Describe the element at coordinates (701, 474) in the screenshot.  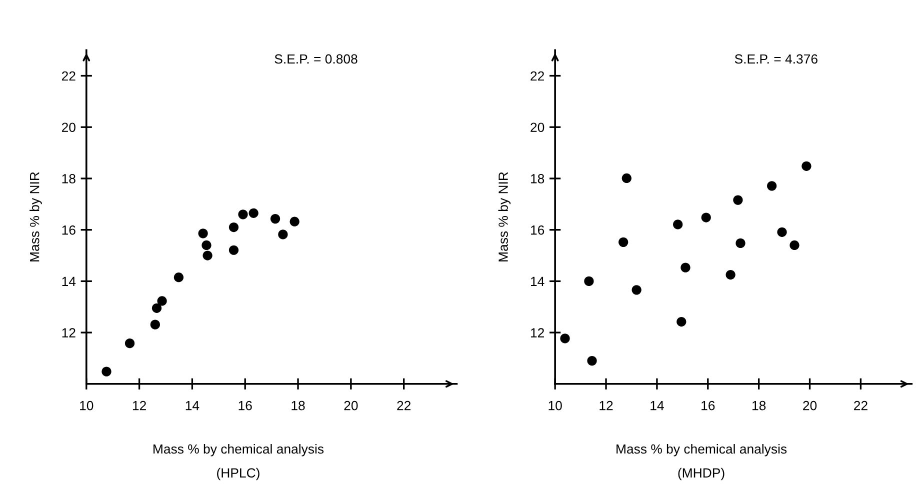
I see `text: (MHDP)` at that location.